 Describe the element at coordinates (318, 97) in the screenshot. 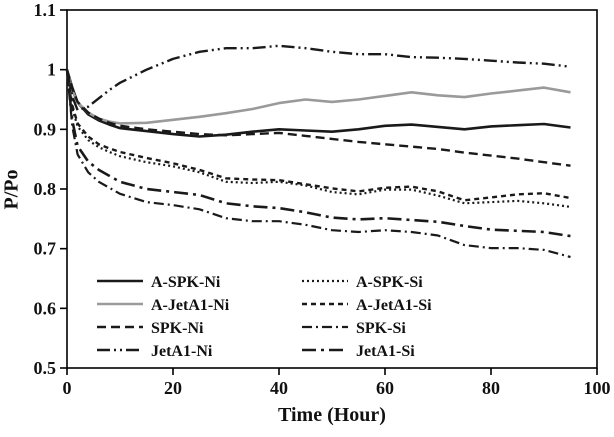

I see `series-line-A-JetA1-Ni` at that location.